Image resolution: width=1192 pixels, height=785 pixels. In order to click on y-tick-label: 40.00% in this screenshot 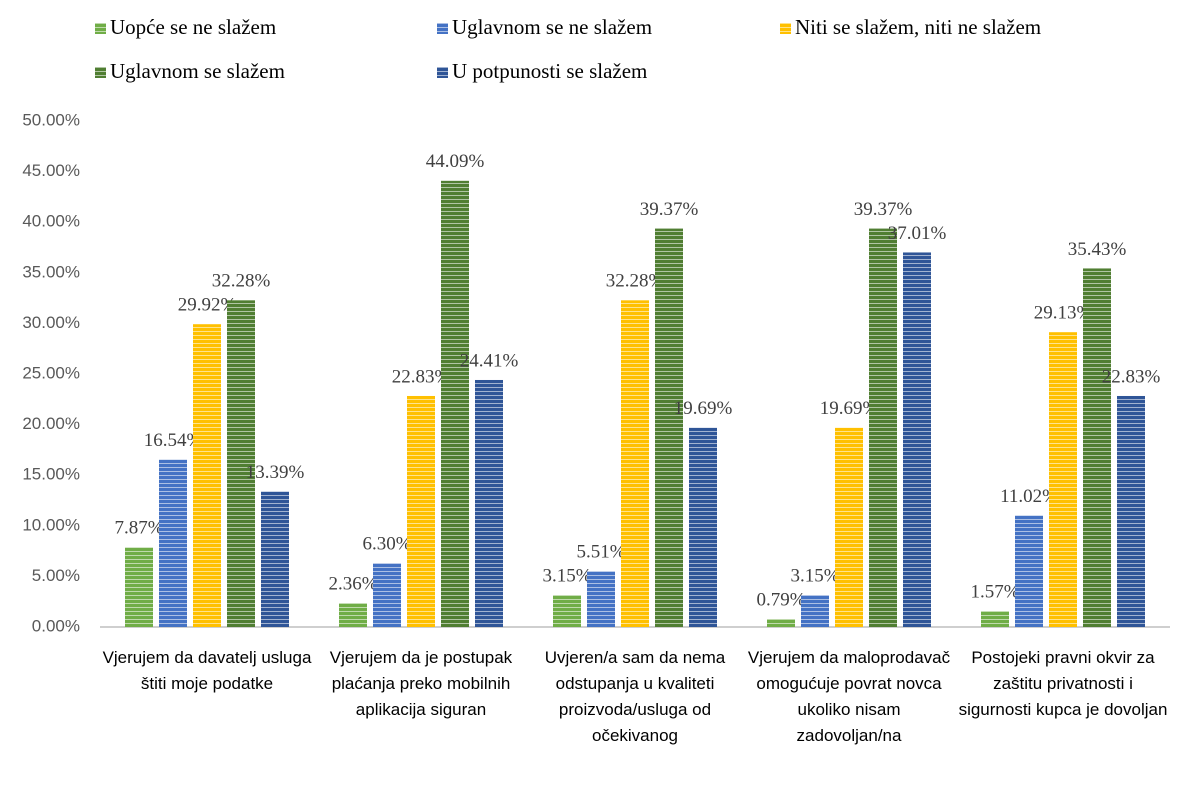, I will do `click(51, 221)`.